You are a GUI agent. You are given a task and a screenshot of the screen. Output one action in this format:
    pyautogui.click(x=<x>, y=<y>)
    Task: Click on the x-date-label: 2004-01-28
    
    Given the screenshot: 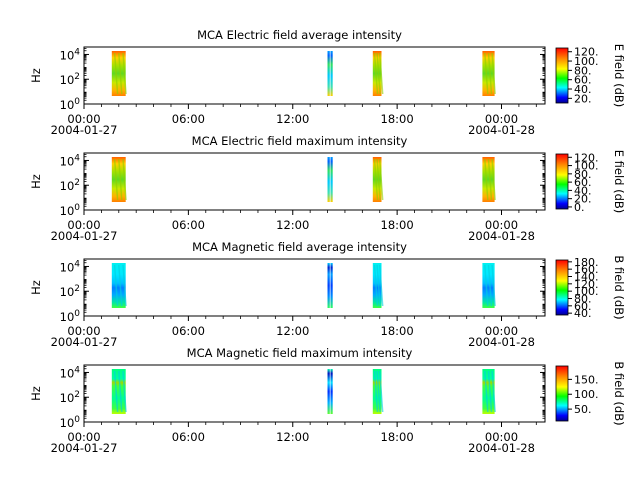 What is the action you would take?
    pyautogui.click(x=501, y=236)
    